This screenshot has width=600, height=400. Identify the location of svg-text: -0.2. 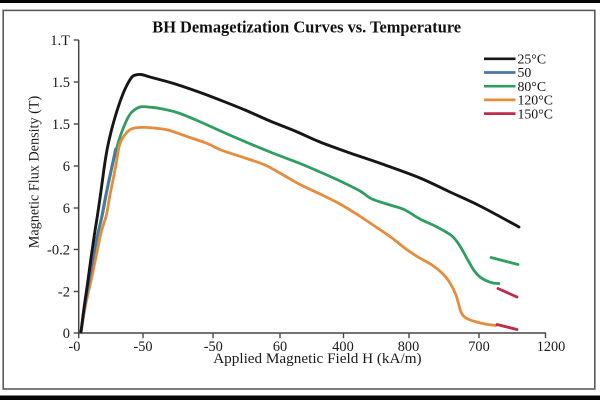
(58, 250).